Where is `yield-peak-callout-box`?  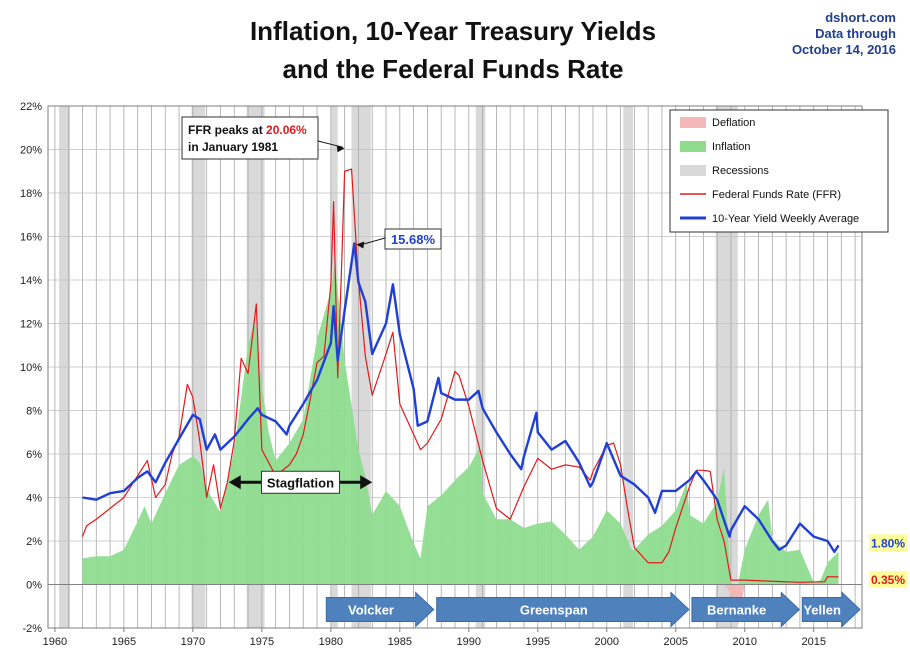 yield-peak-callout-box is located at coordinates (413, 239).